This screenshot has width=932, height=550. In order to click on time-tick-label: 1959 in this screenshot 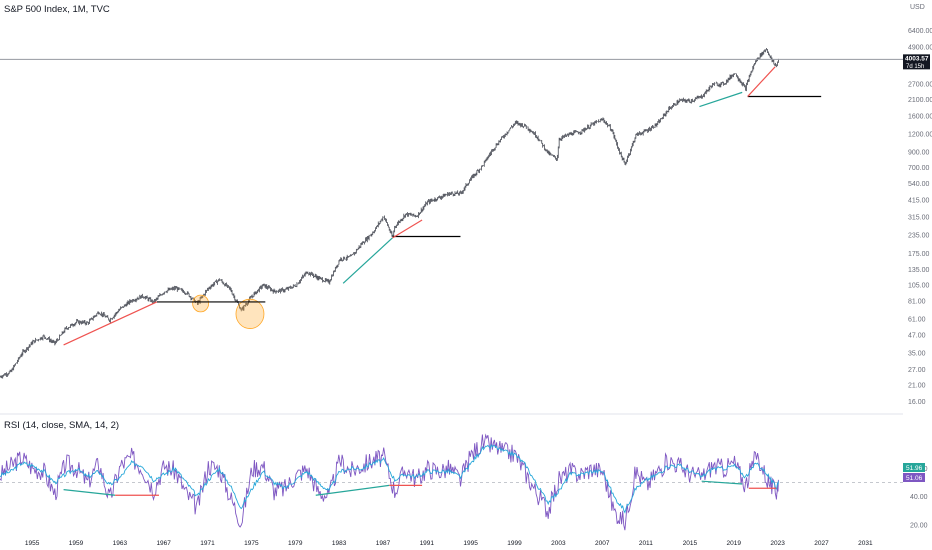, I will do `click(76, 543)`.